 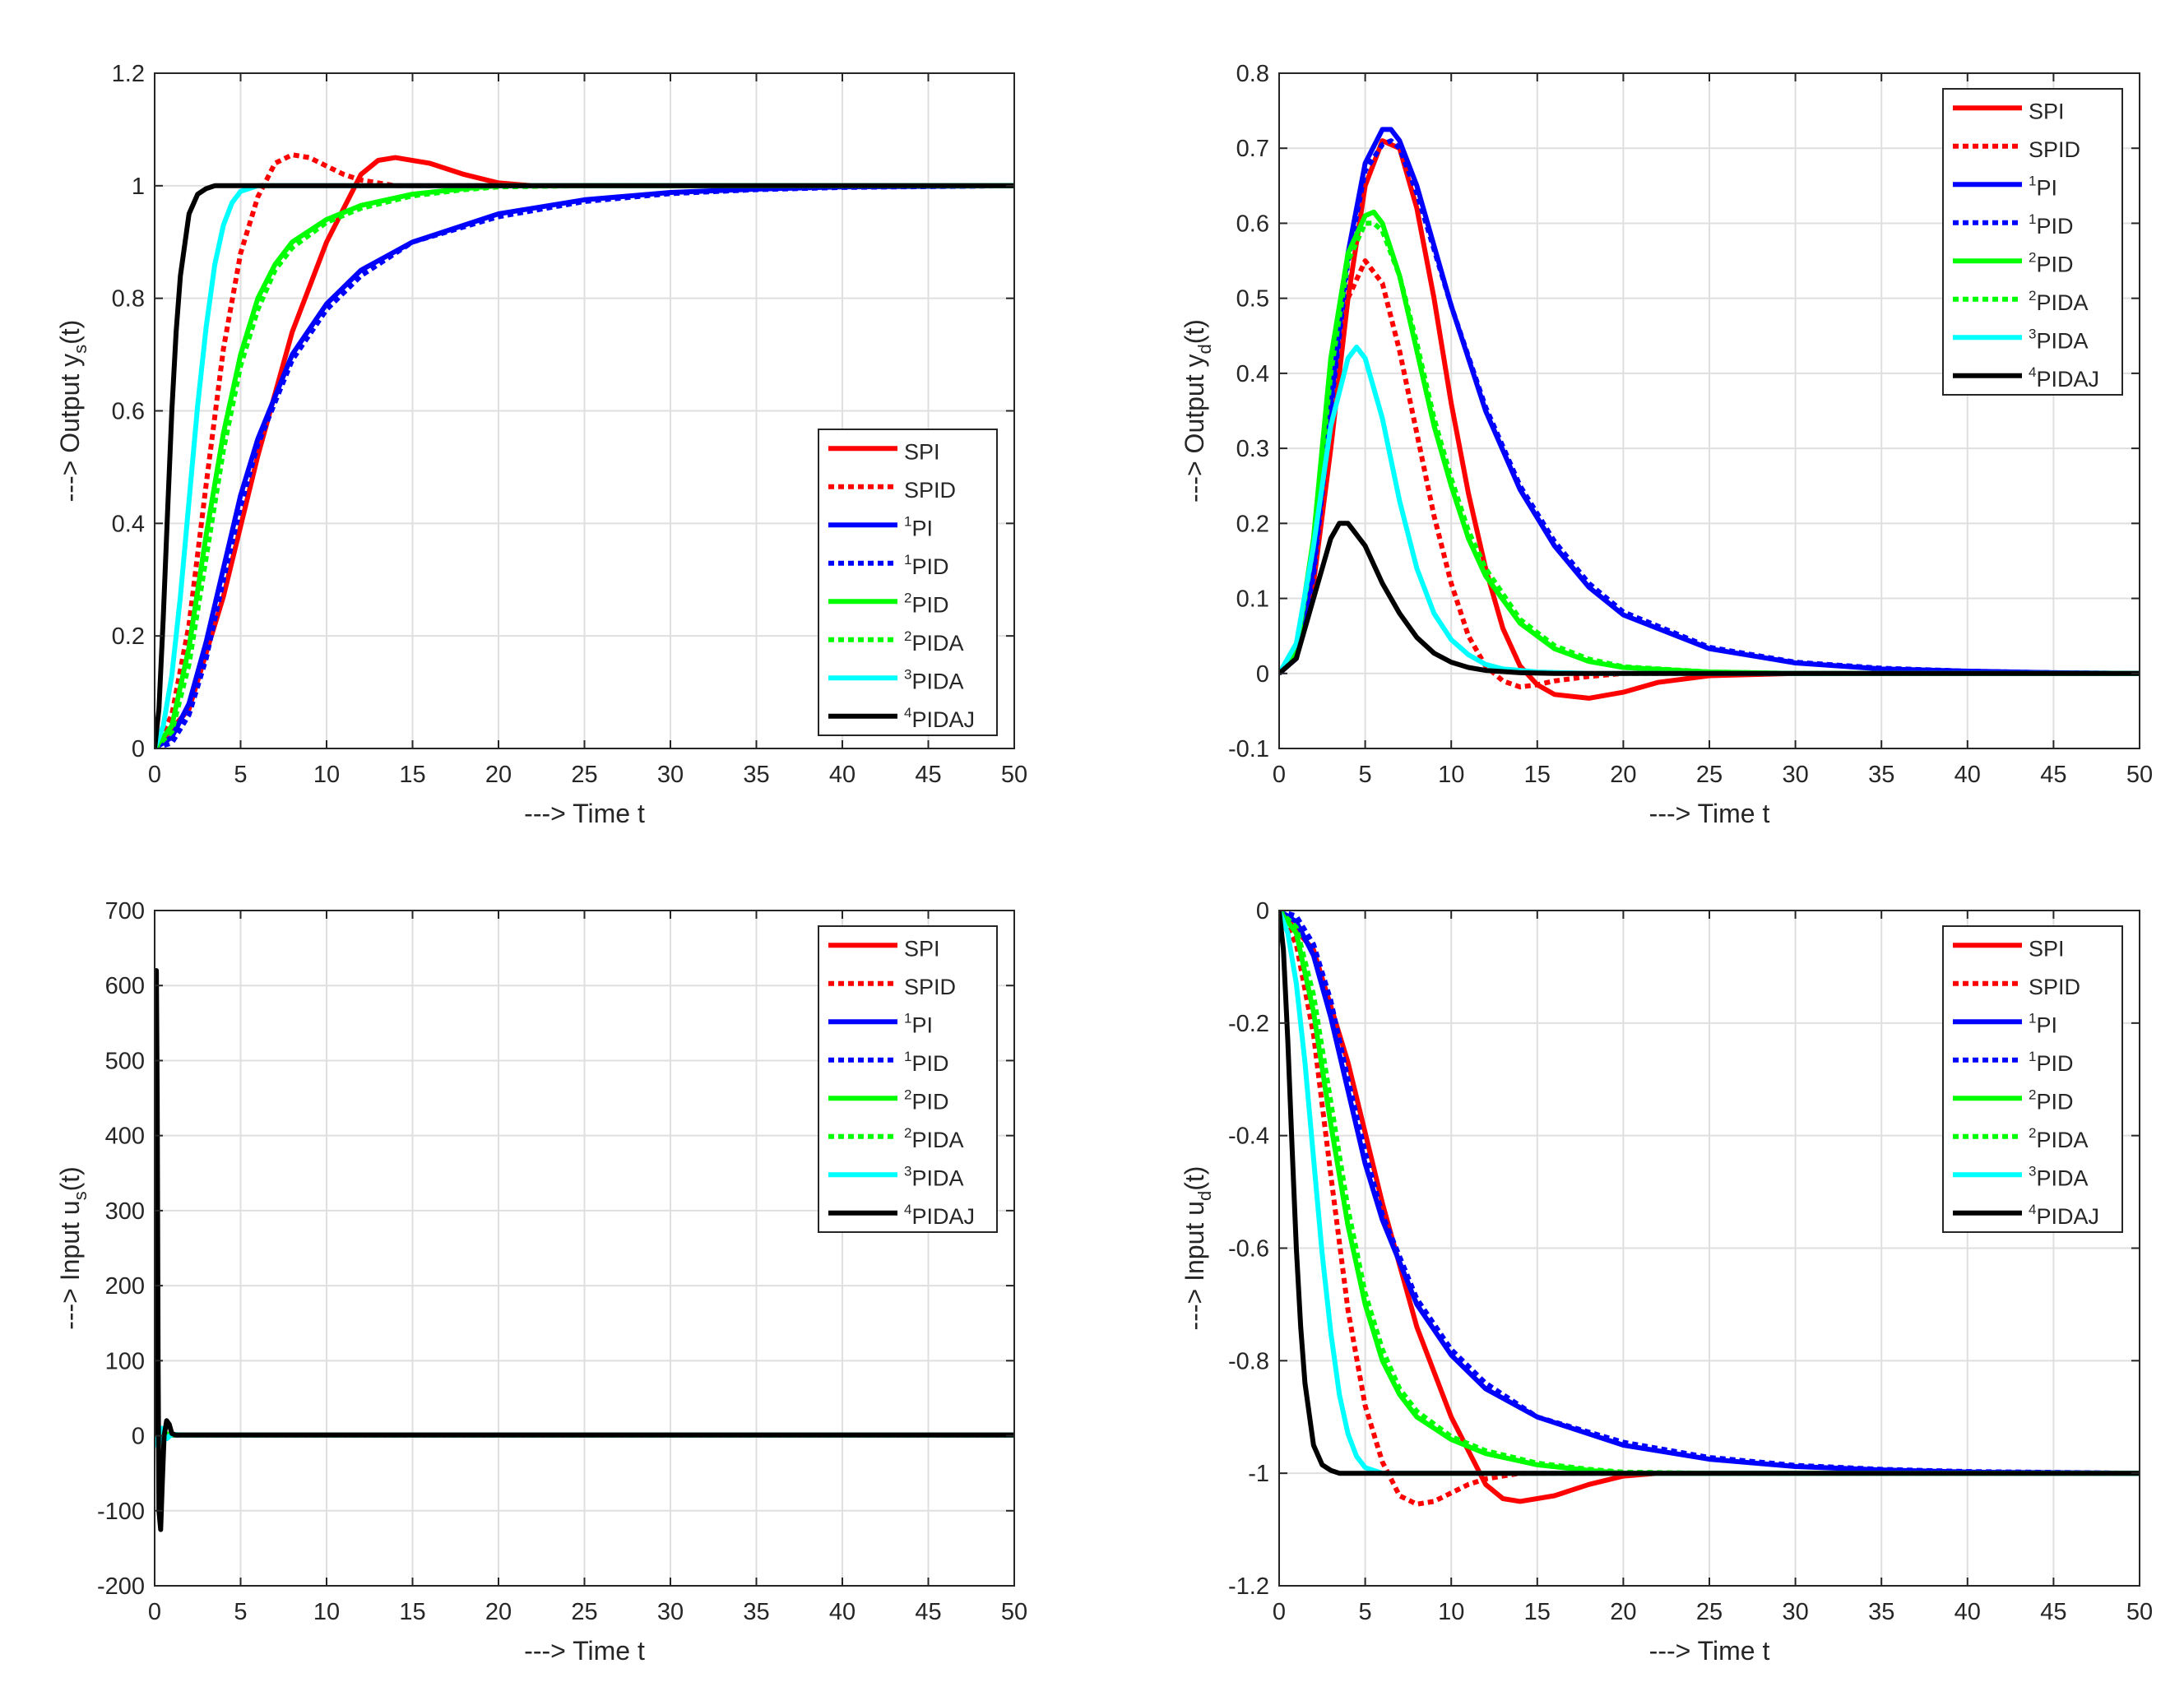 I want to click on y-tick-label: 0.3, so click(x=1252, y=449).